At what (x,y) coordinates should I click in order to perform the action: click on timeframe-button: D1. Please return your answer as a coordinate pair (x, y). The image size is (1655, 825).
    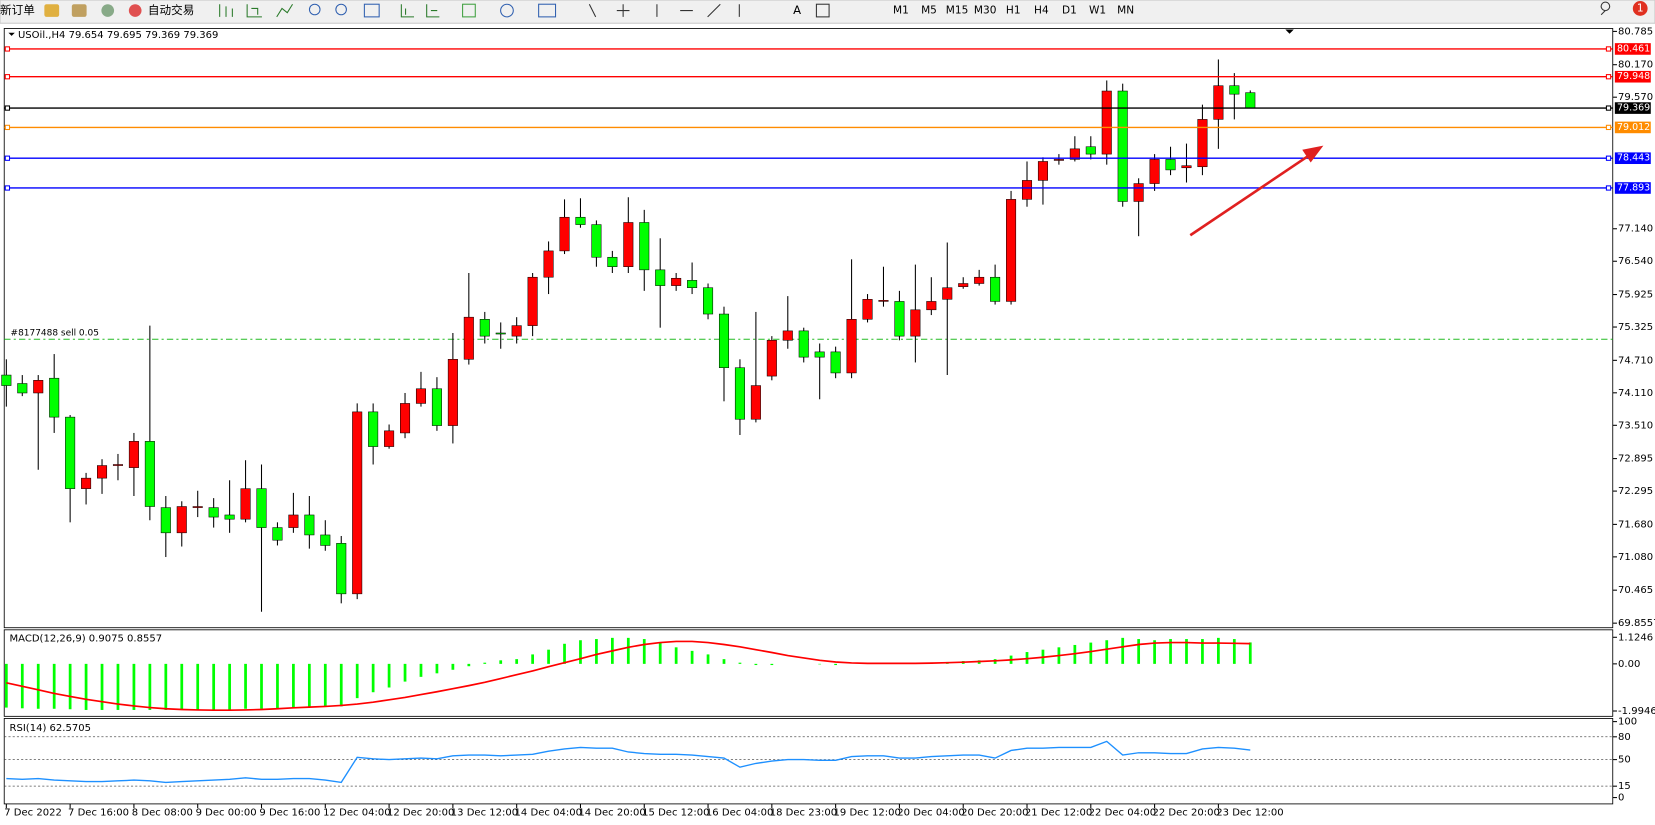
    Looking at the image, I should click on (1069, 11).